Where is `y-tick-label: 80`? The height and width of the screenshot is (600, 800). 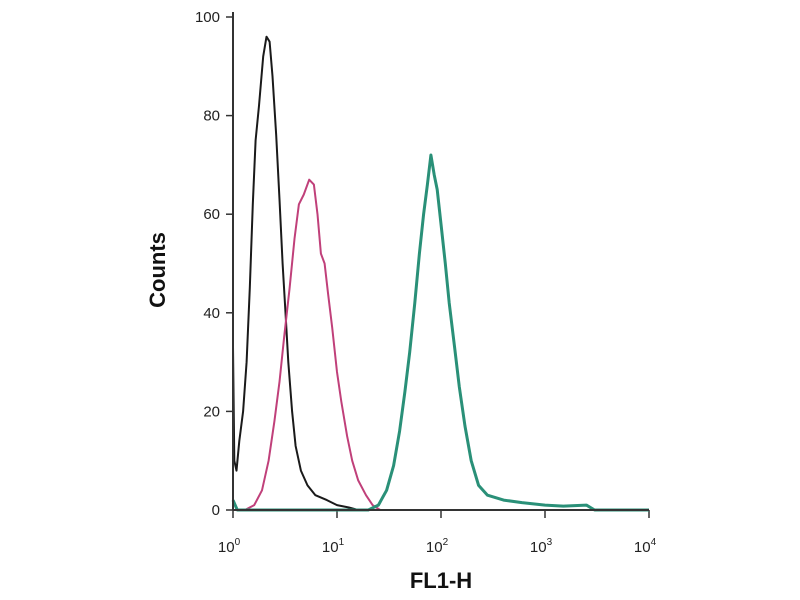
y-tick-label: 80 is located at coordinates (211, 116).